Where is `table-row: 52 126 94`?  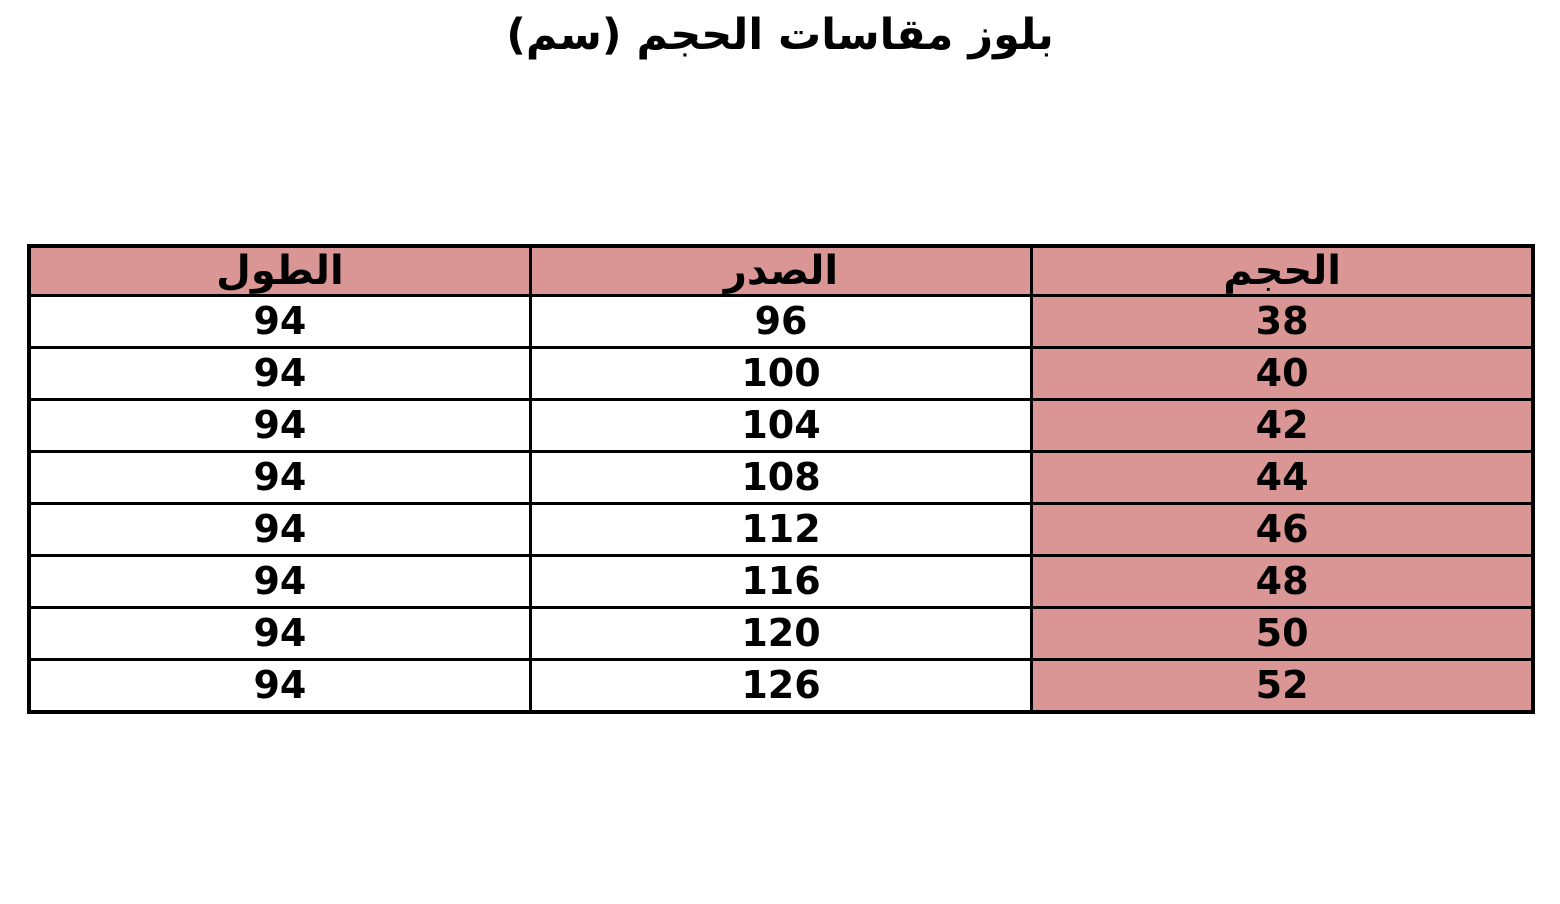 table-row: 52 126 94 is located at coordinates (781, 686).